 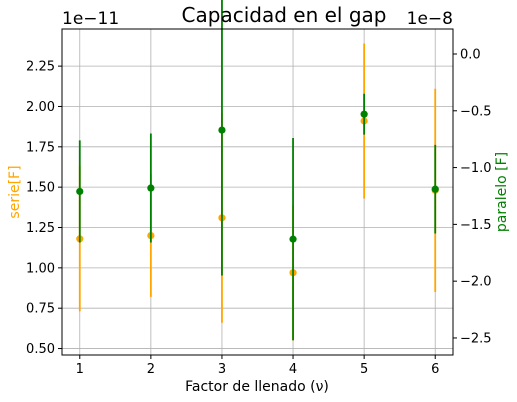 I want to click on right-tick-label: −2.0, so click(x=476, y=282).